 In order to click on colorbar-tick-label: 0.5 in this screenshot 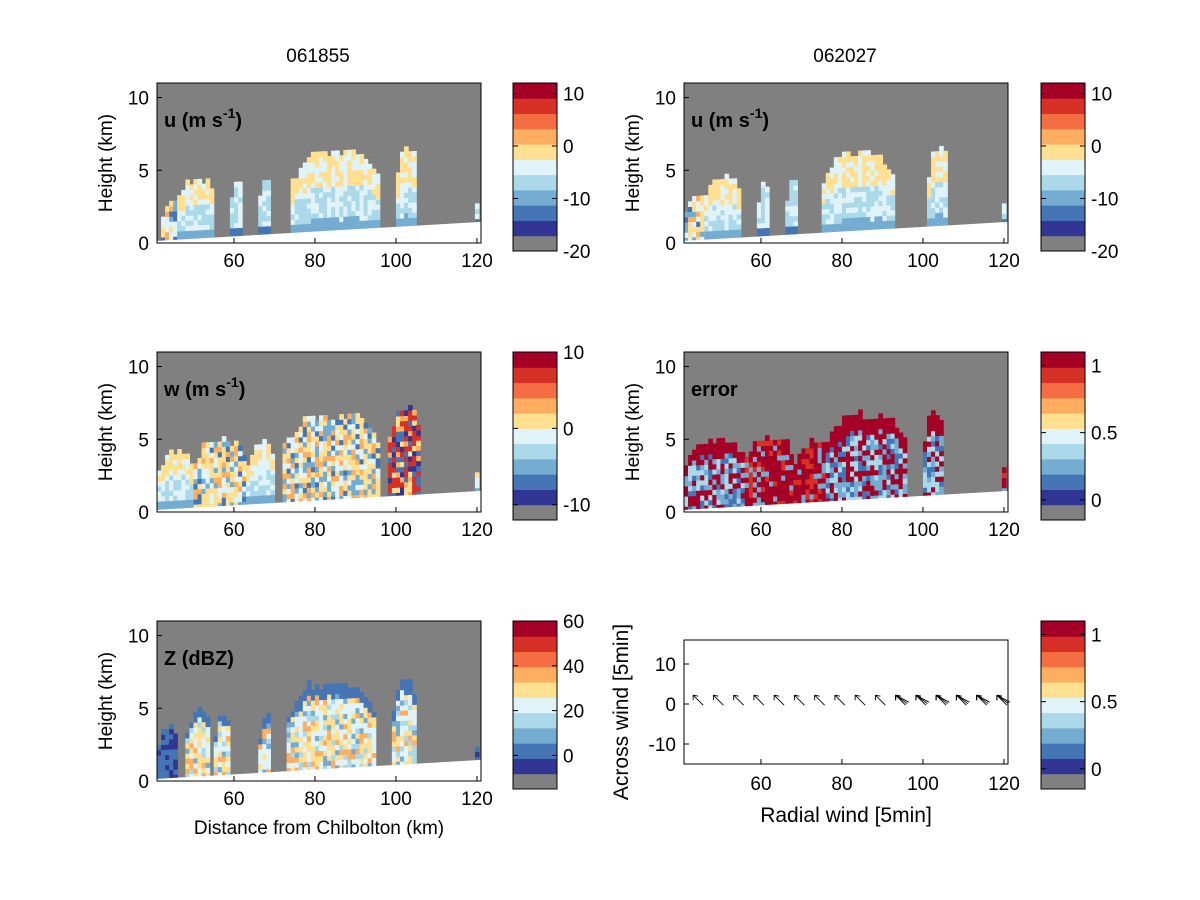, I will do `click(1104, 434)`.